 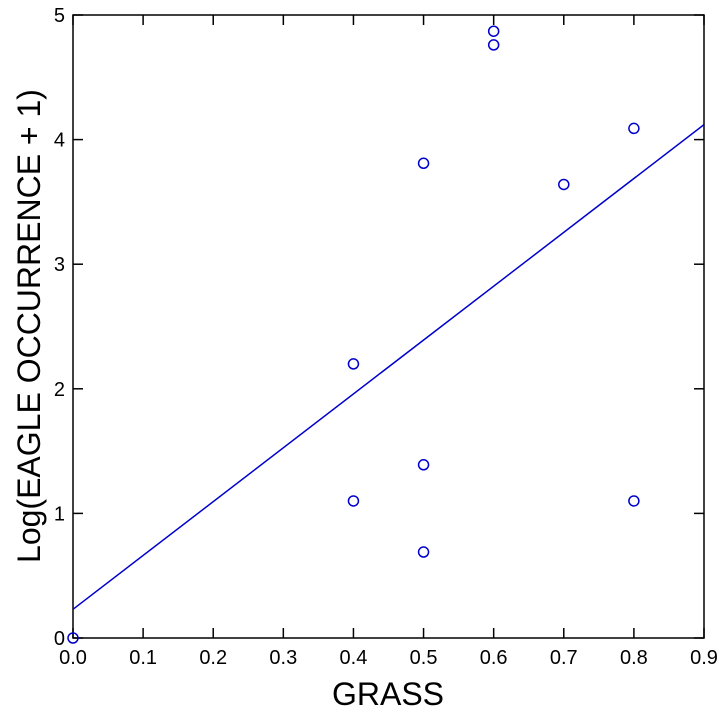 I want to click on x-tick-label: 0.7, so click(x=564, y=658).